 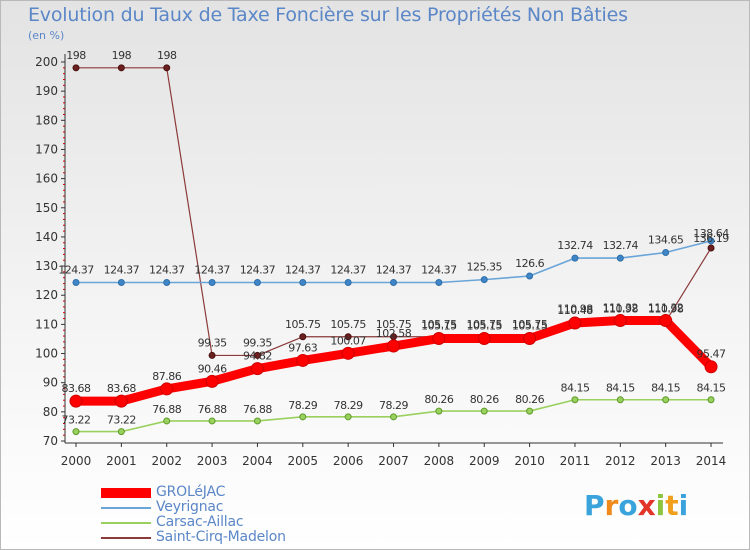 What do you see at coordinates (221, 537) in the screenshot?
I see `legend-label: Saint-Cirq-Madelon` at bounding box center [221, 537].